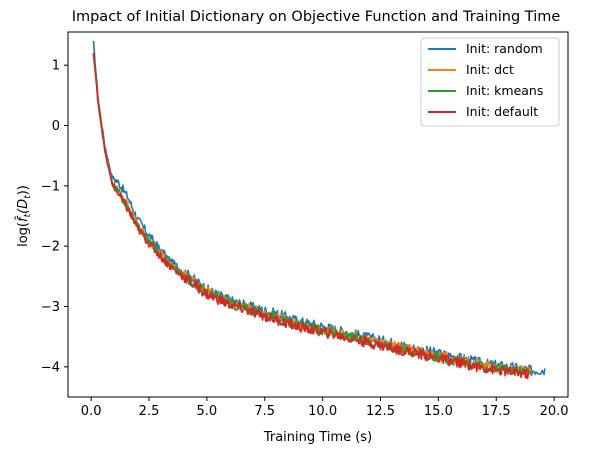 The height and width of the screenshot is (453, 608). Describe the element at coordinates (207, 411) in the screenshot. I see `x-tick-label: 5.0` at that location.